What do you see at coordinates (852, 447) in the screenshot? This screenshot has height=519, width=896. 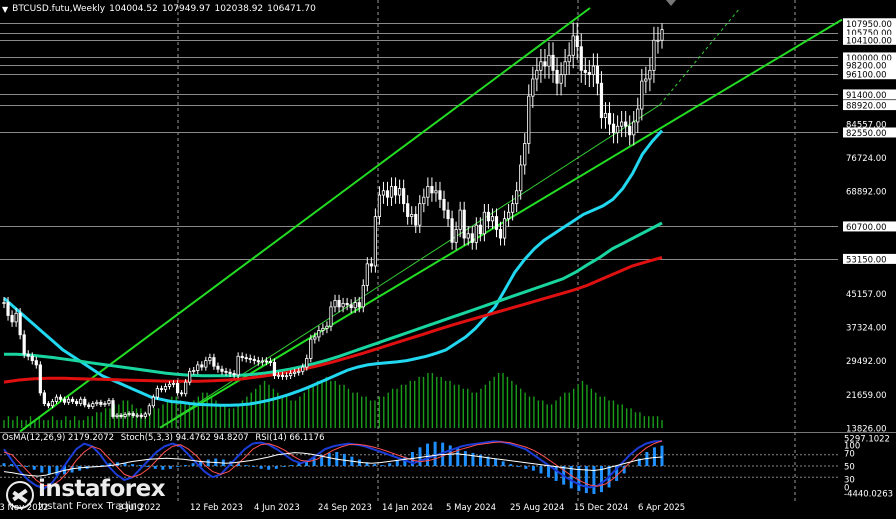 I see `osc-axis-label: 100` at bounding box center [852, 447].